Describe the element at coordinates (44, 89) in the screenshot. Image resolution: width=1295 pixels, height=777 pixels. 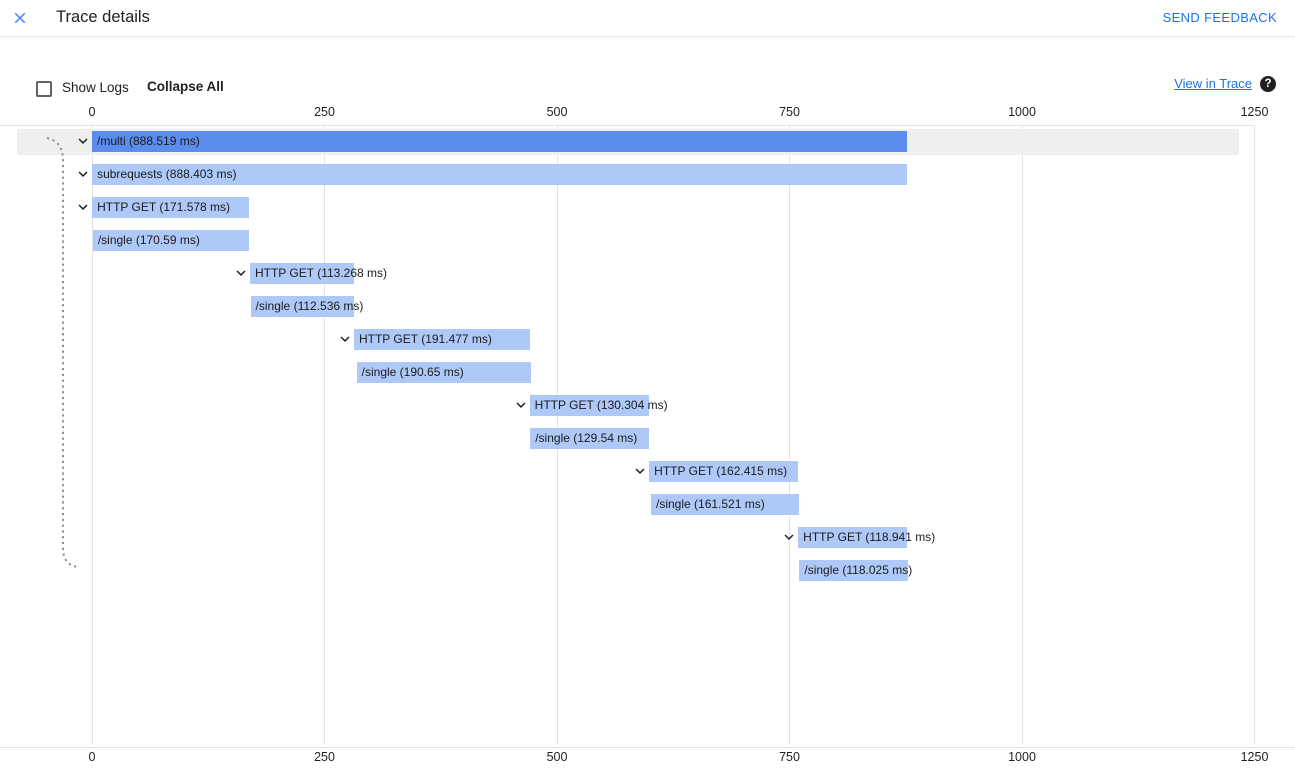
I see `show-logs-checkbox` at that location.